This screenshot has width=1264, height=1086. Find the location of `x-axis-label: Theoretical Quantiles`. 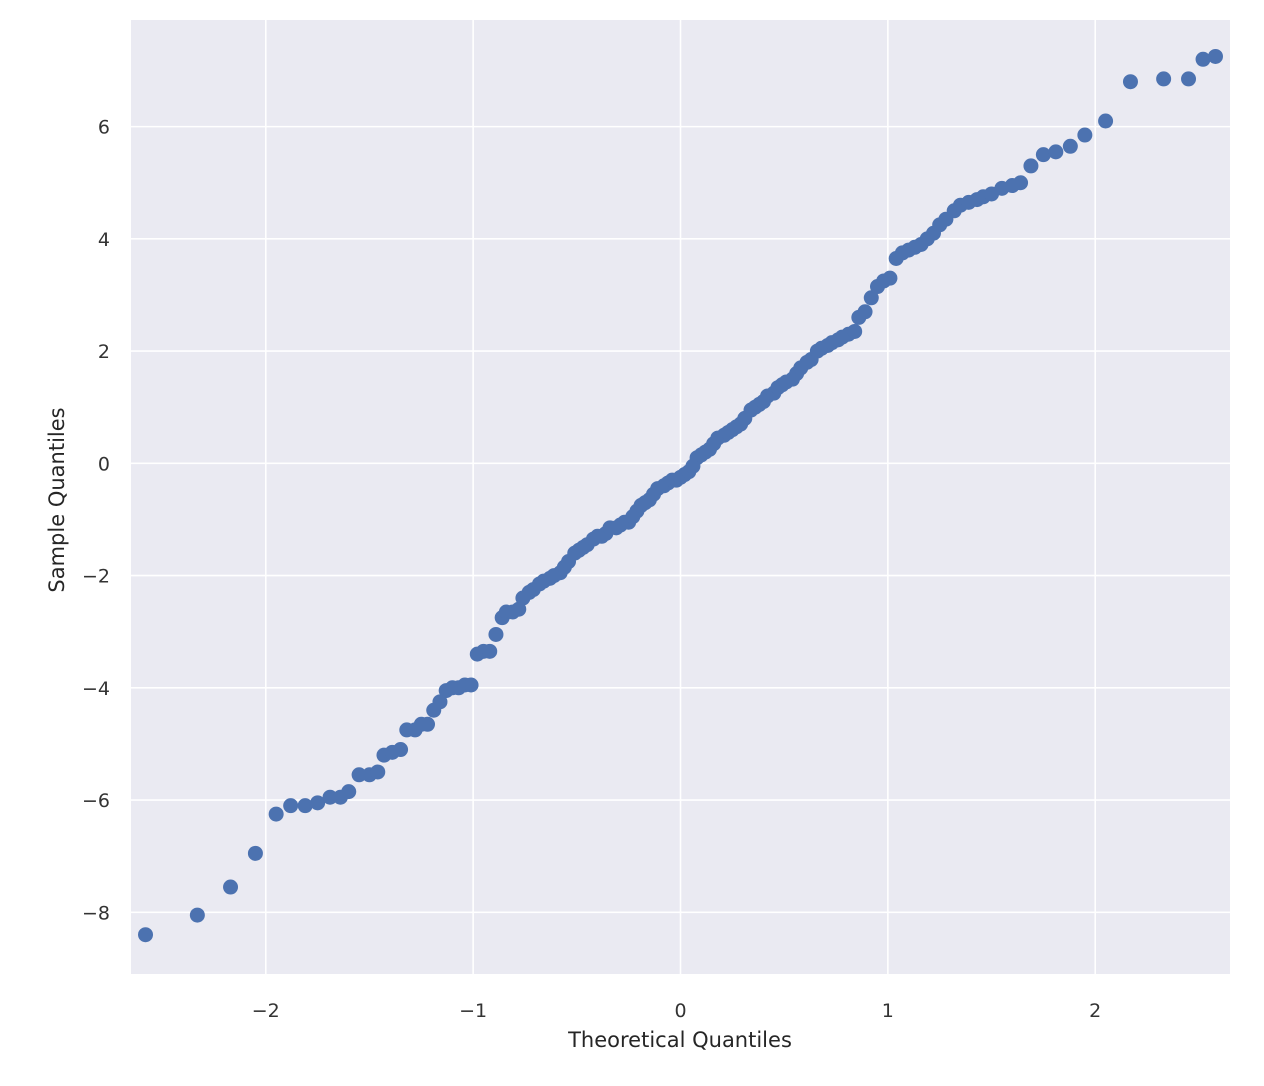

x-axis-label: Theoretical Quantiles is located at coordinates (679, 1040).